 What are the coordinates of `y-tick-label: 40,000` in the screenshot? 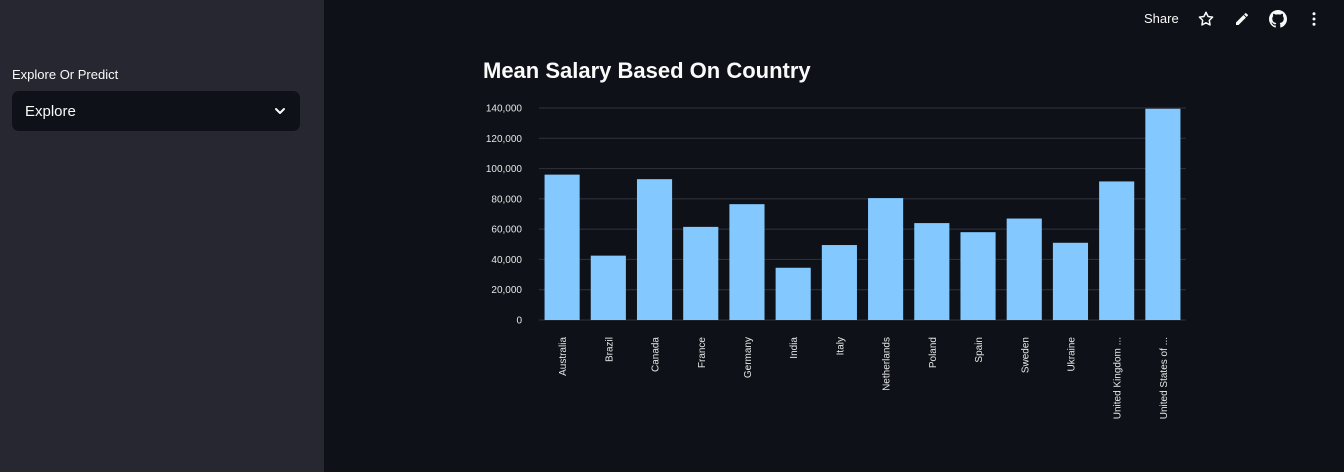 It's located at (506, 260).